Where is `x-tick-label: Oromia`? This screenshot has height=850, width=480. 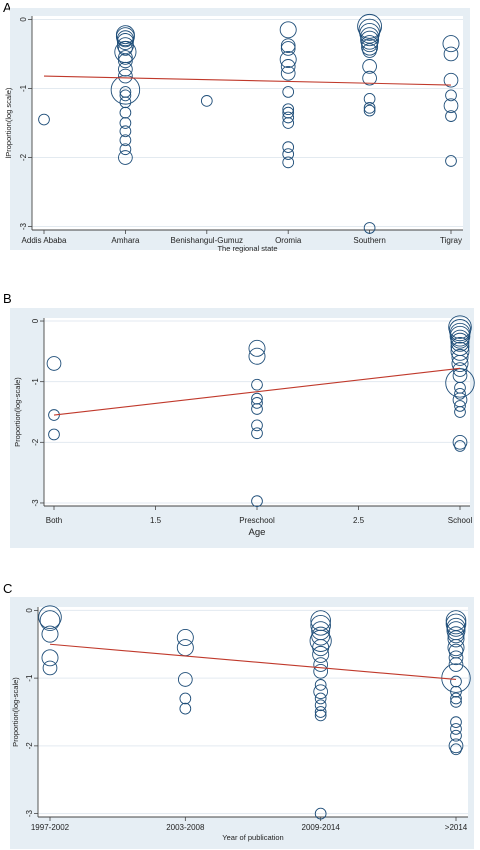
x-tick-label: Oromia is located at coordinates (288, 240).